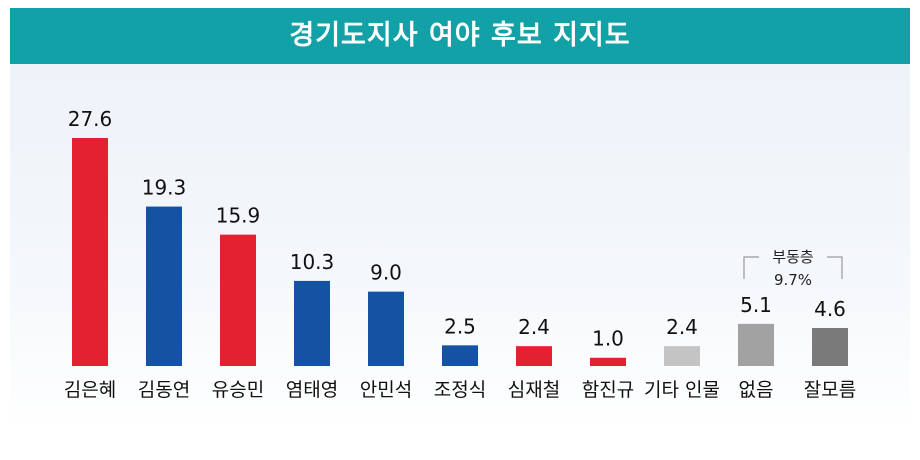 The height and width of the screenshot is (460, 920). Describe the element at coordinates (90, 390) in the screenshot. I see `category-label-0: 김은혜` at that location.